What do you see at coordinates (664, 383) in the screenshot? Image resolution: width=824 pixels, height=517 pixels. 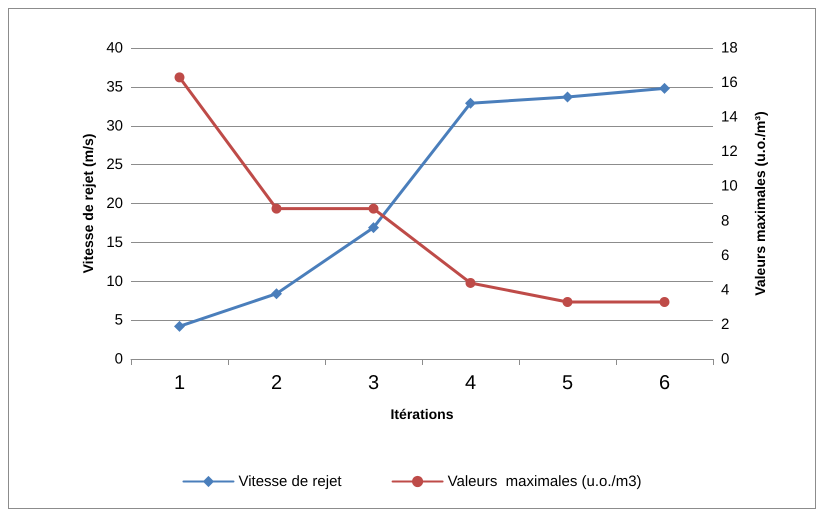 I see `x-tick-label: 6` at bounding box center [664, 383].